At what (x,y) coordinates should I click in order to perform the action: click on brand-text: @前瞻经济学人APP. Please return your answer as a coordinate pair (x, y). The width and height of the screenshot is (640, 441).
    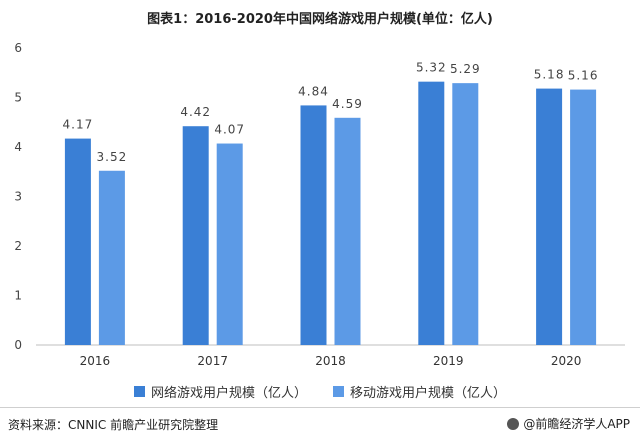
    Looking at the image, I should click on (576, 424).